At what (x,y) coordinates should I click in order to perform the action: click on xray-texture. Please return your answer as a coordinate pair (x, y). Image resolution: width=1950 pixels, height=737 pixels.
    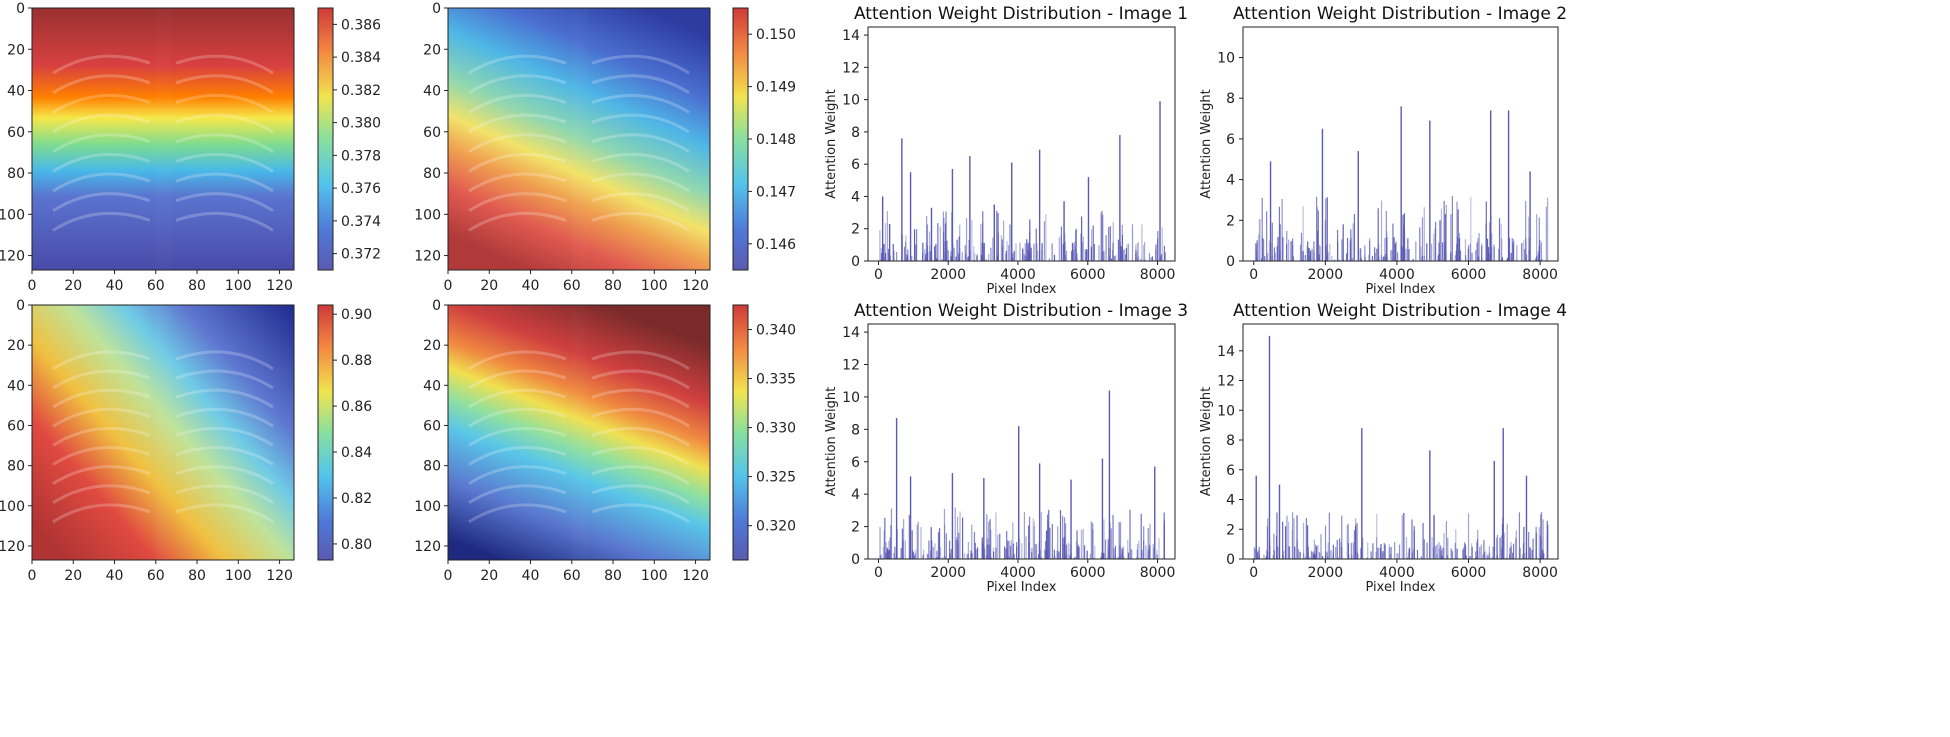
    Looking at the image, I should click on (579, 437).